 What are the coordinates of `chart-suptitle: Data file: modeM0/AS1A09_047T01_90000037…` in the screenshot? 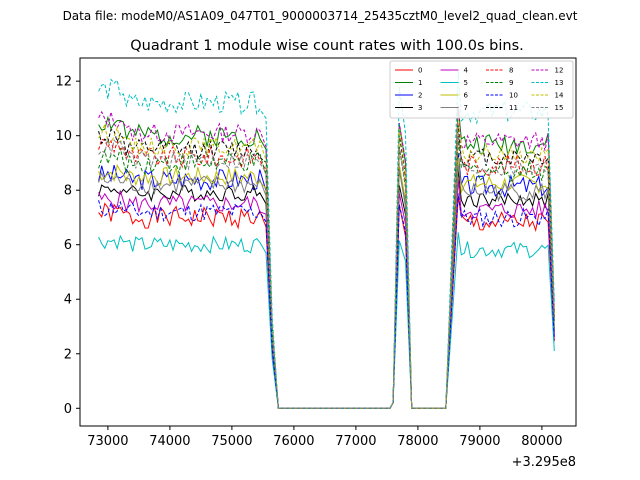 It's located at (320, 16).